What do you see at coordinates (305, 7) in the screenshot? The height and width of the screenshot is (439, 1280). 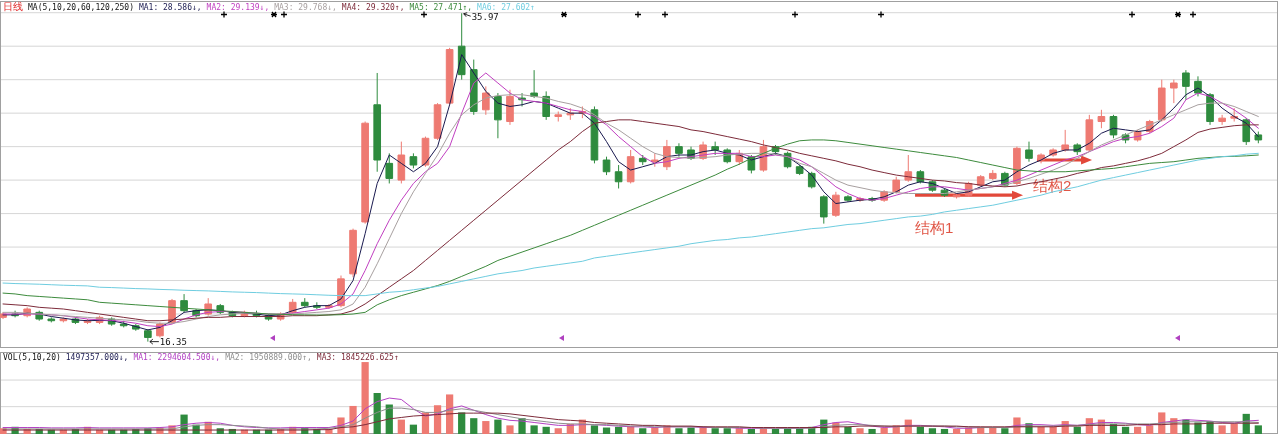 I see `text: MA3: 29.768↓,` at bounding box center [305, 7].